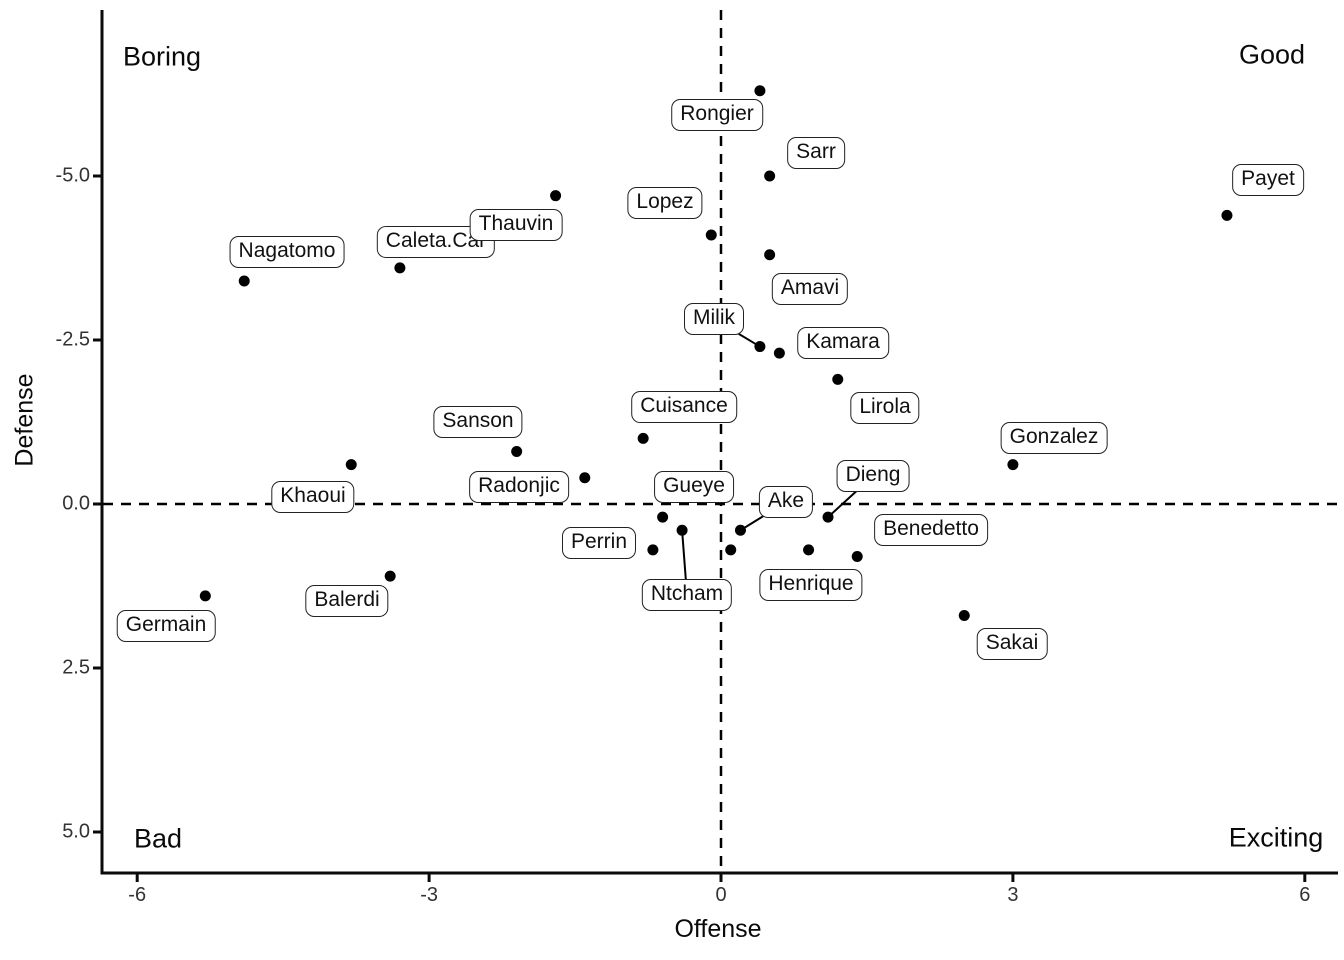 This screenshot has height=960, width=1344. What do you see at coordinates (665, 203) in the screenshot?
I see `player-label-lopez: Lopez` at bounding box center [665, 203].